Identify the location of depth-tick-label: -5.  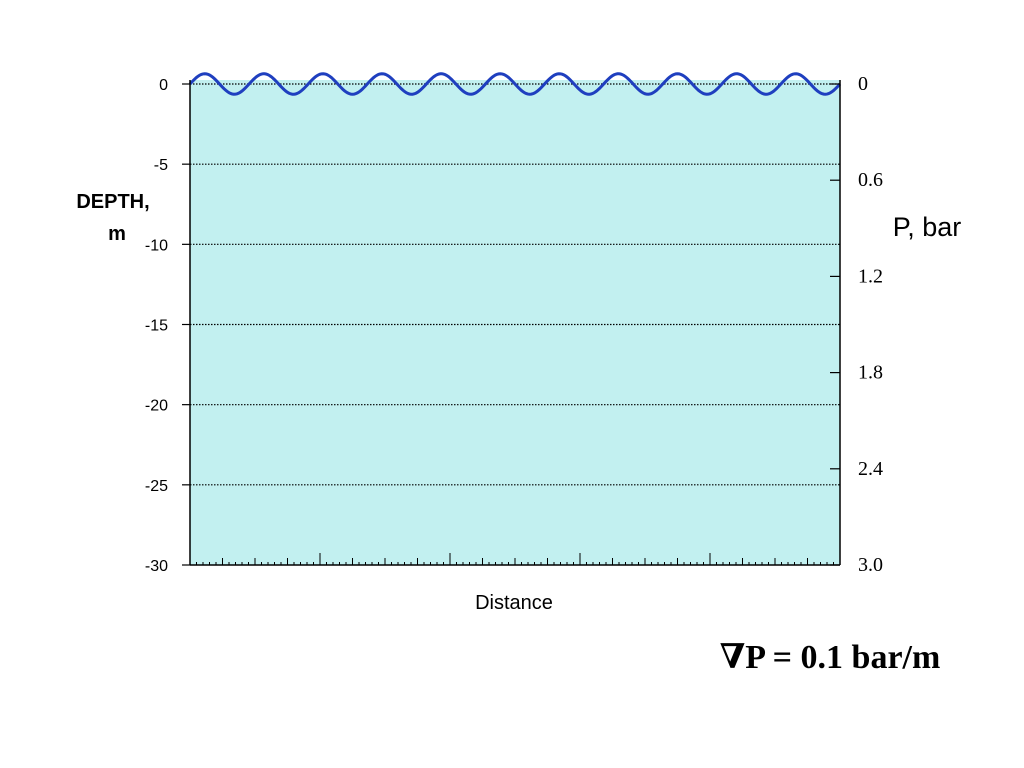
(161, 165).